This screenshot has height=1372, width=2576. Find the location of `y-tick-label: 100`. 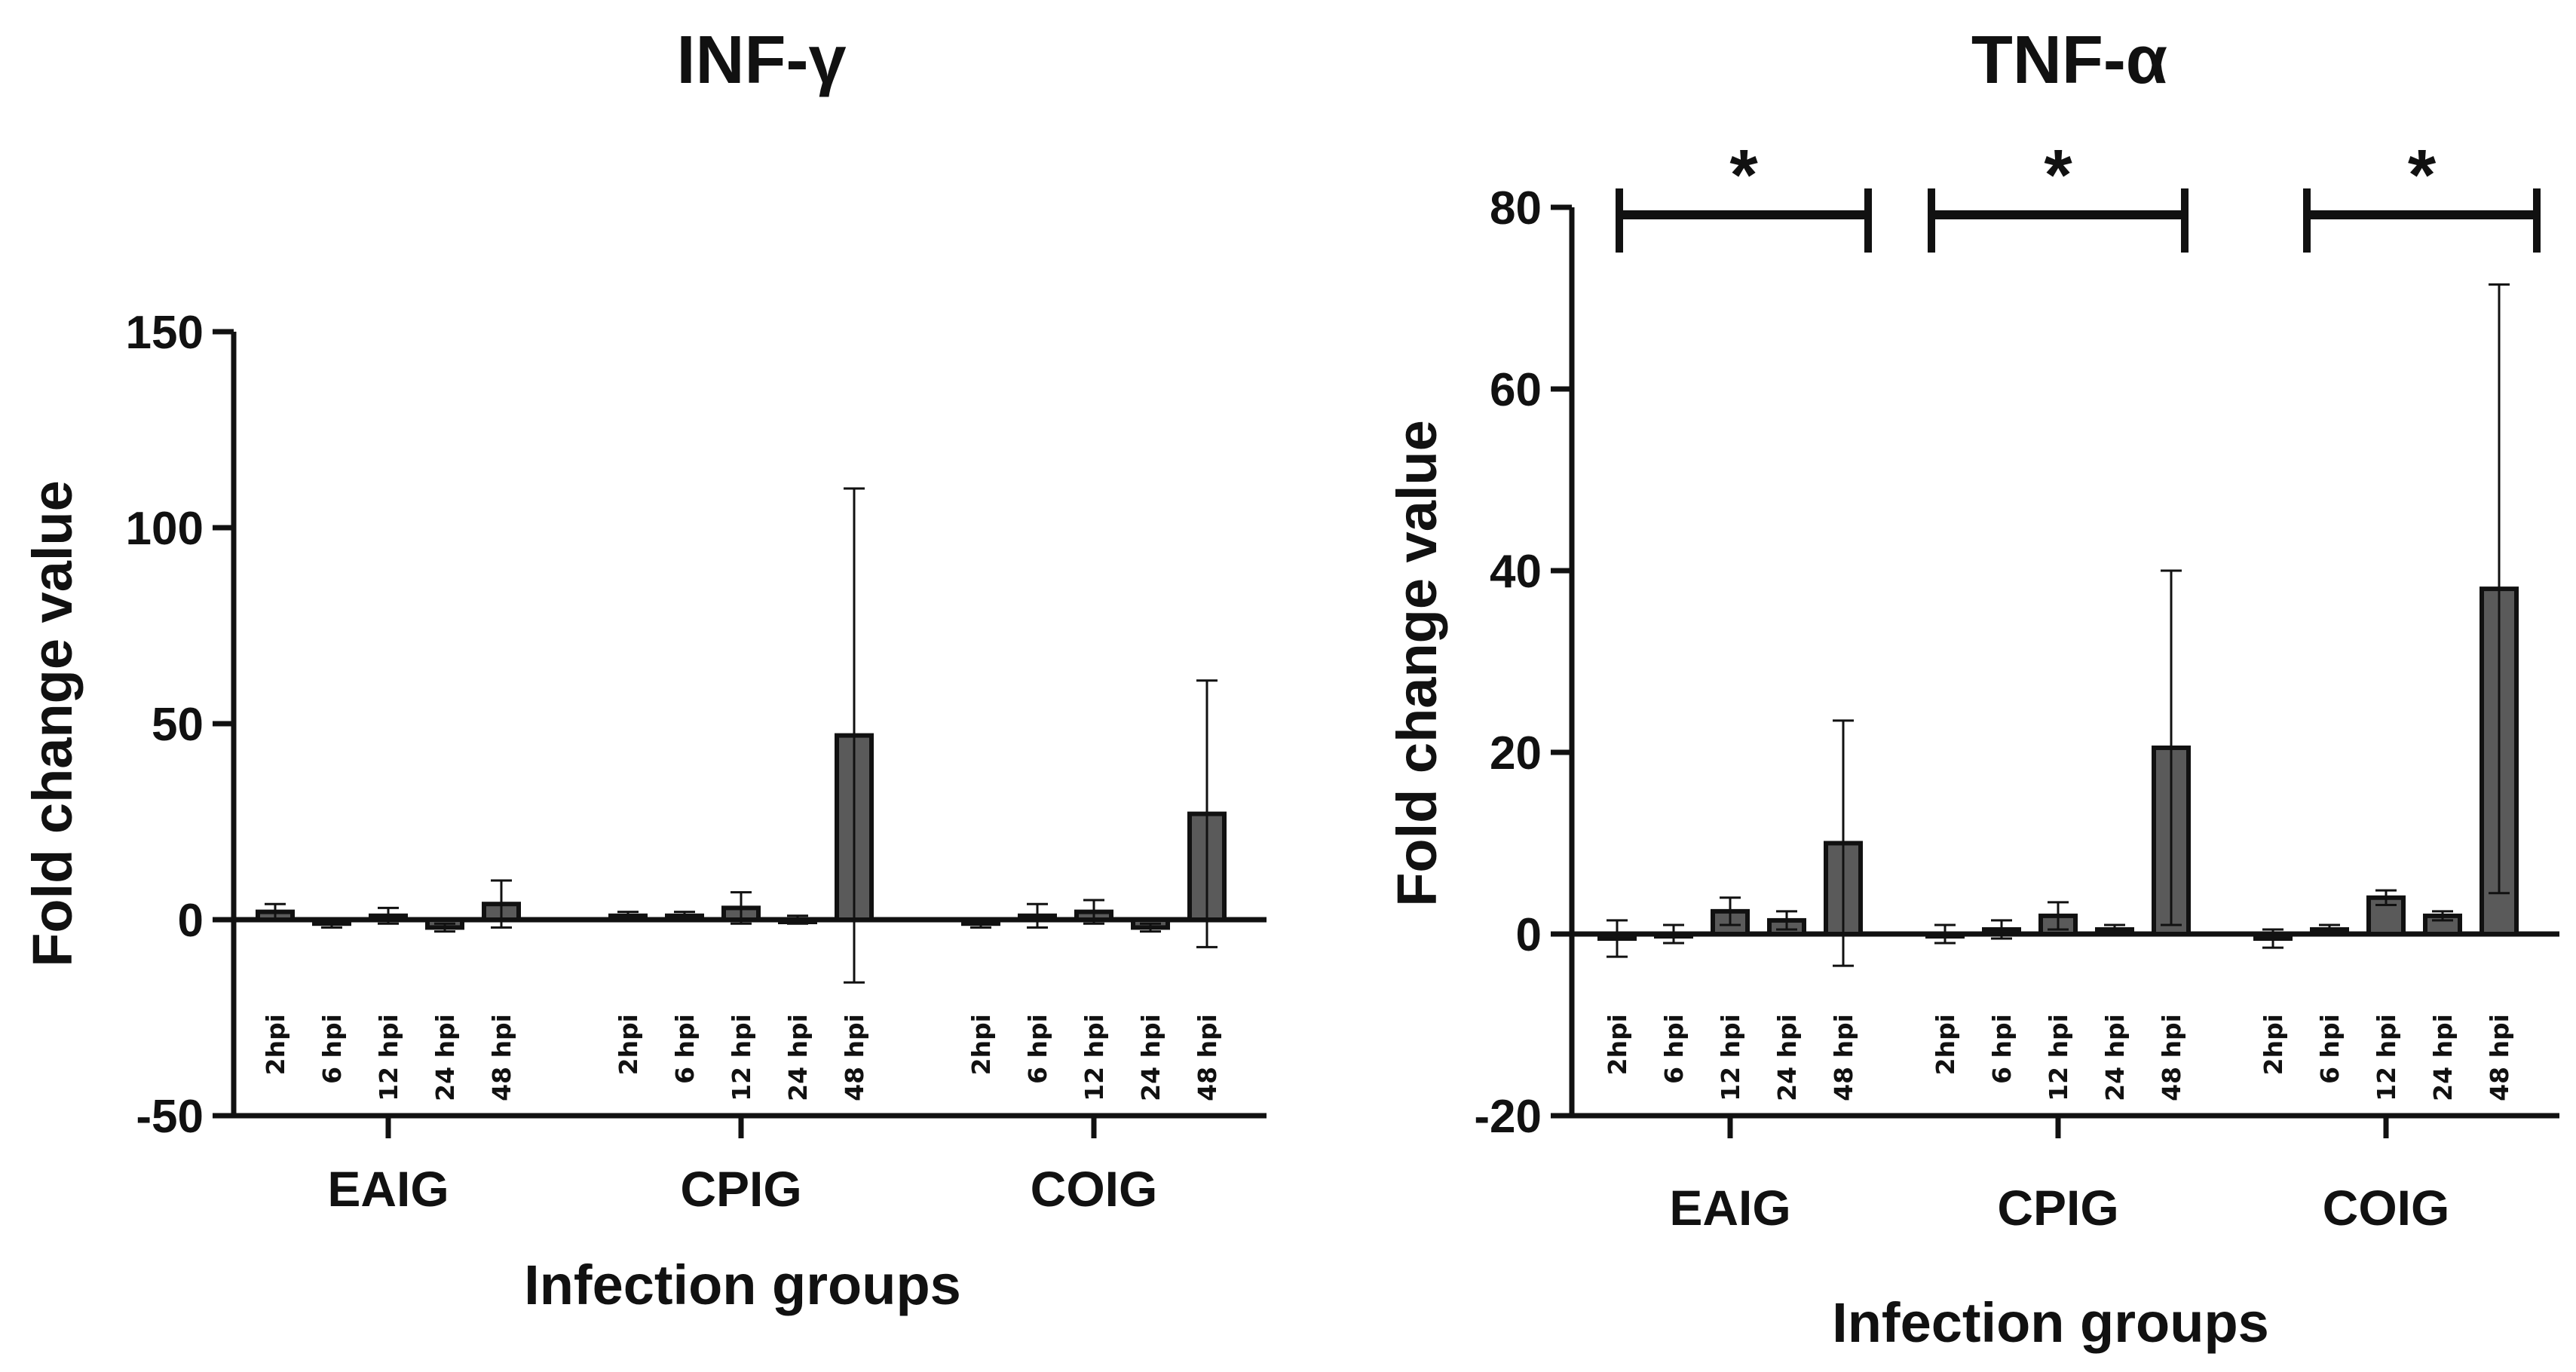

y-tick-label: 100 is located at coordinates (165, 529).